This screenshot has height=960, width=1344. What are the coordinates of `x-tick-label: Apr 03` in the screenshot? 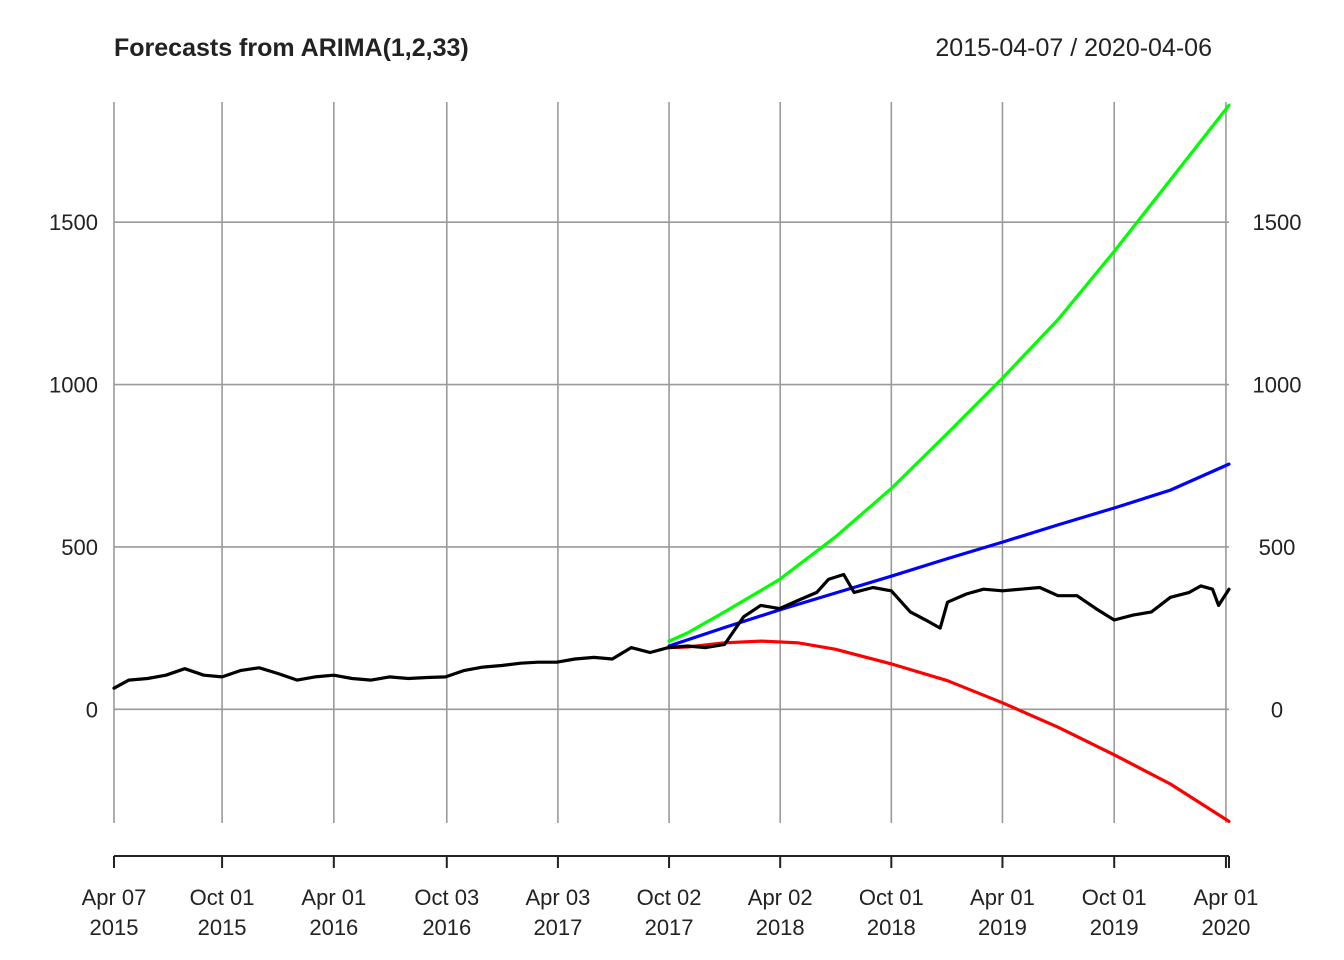 It's located at (558, 897).